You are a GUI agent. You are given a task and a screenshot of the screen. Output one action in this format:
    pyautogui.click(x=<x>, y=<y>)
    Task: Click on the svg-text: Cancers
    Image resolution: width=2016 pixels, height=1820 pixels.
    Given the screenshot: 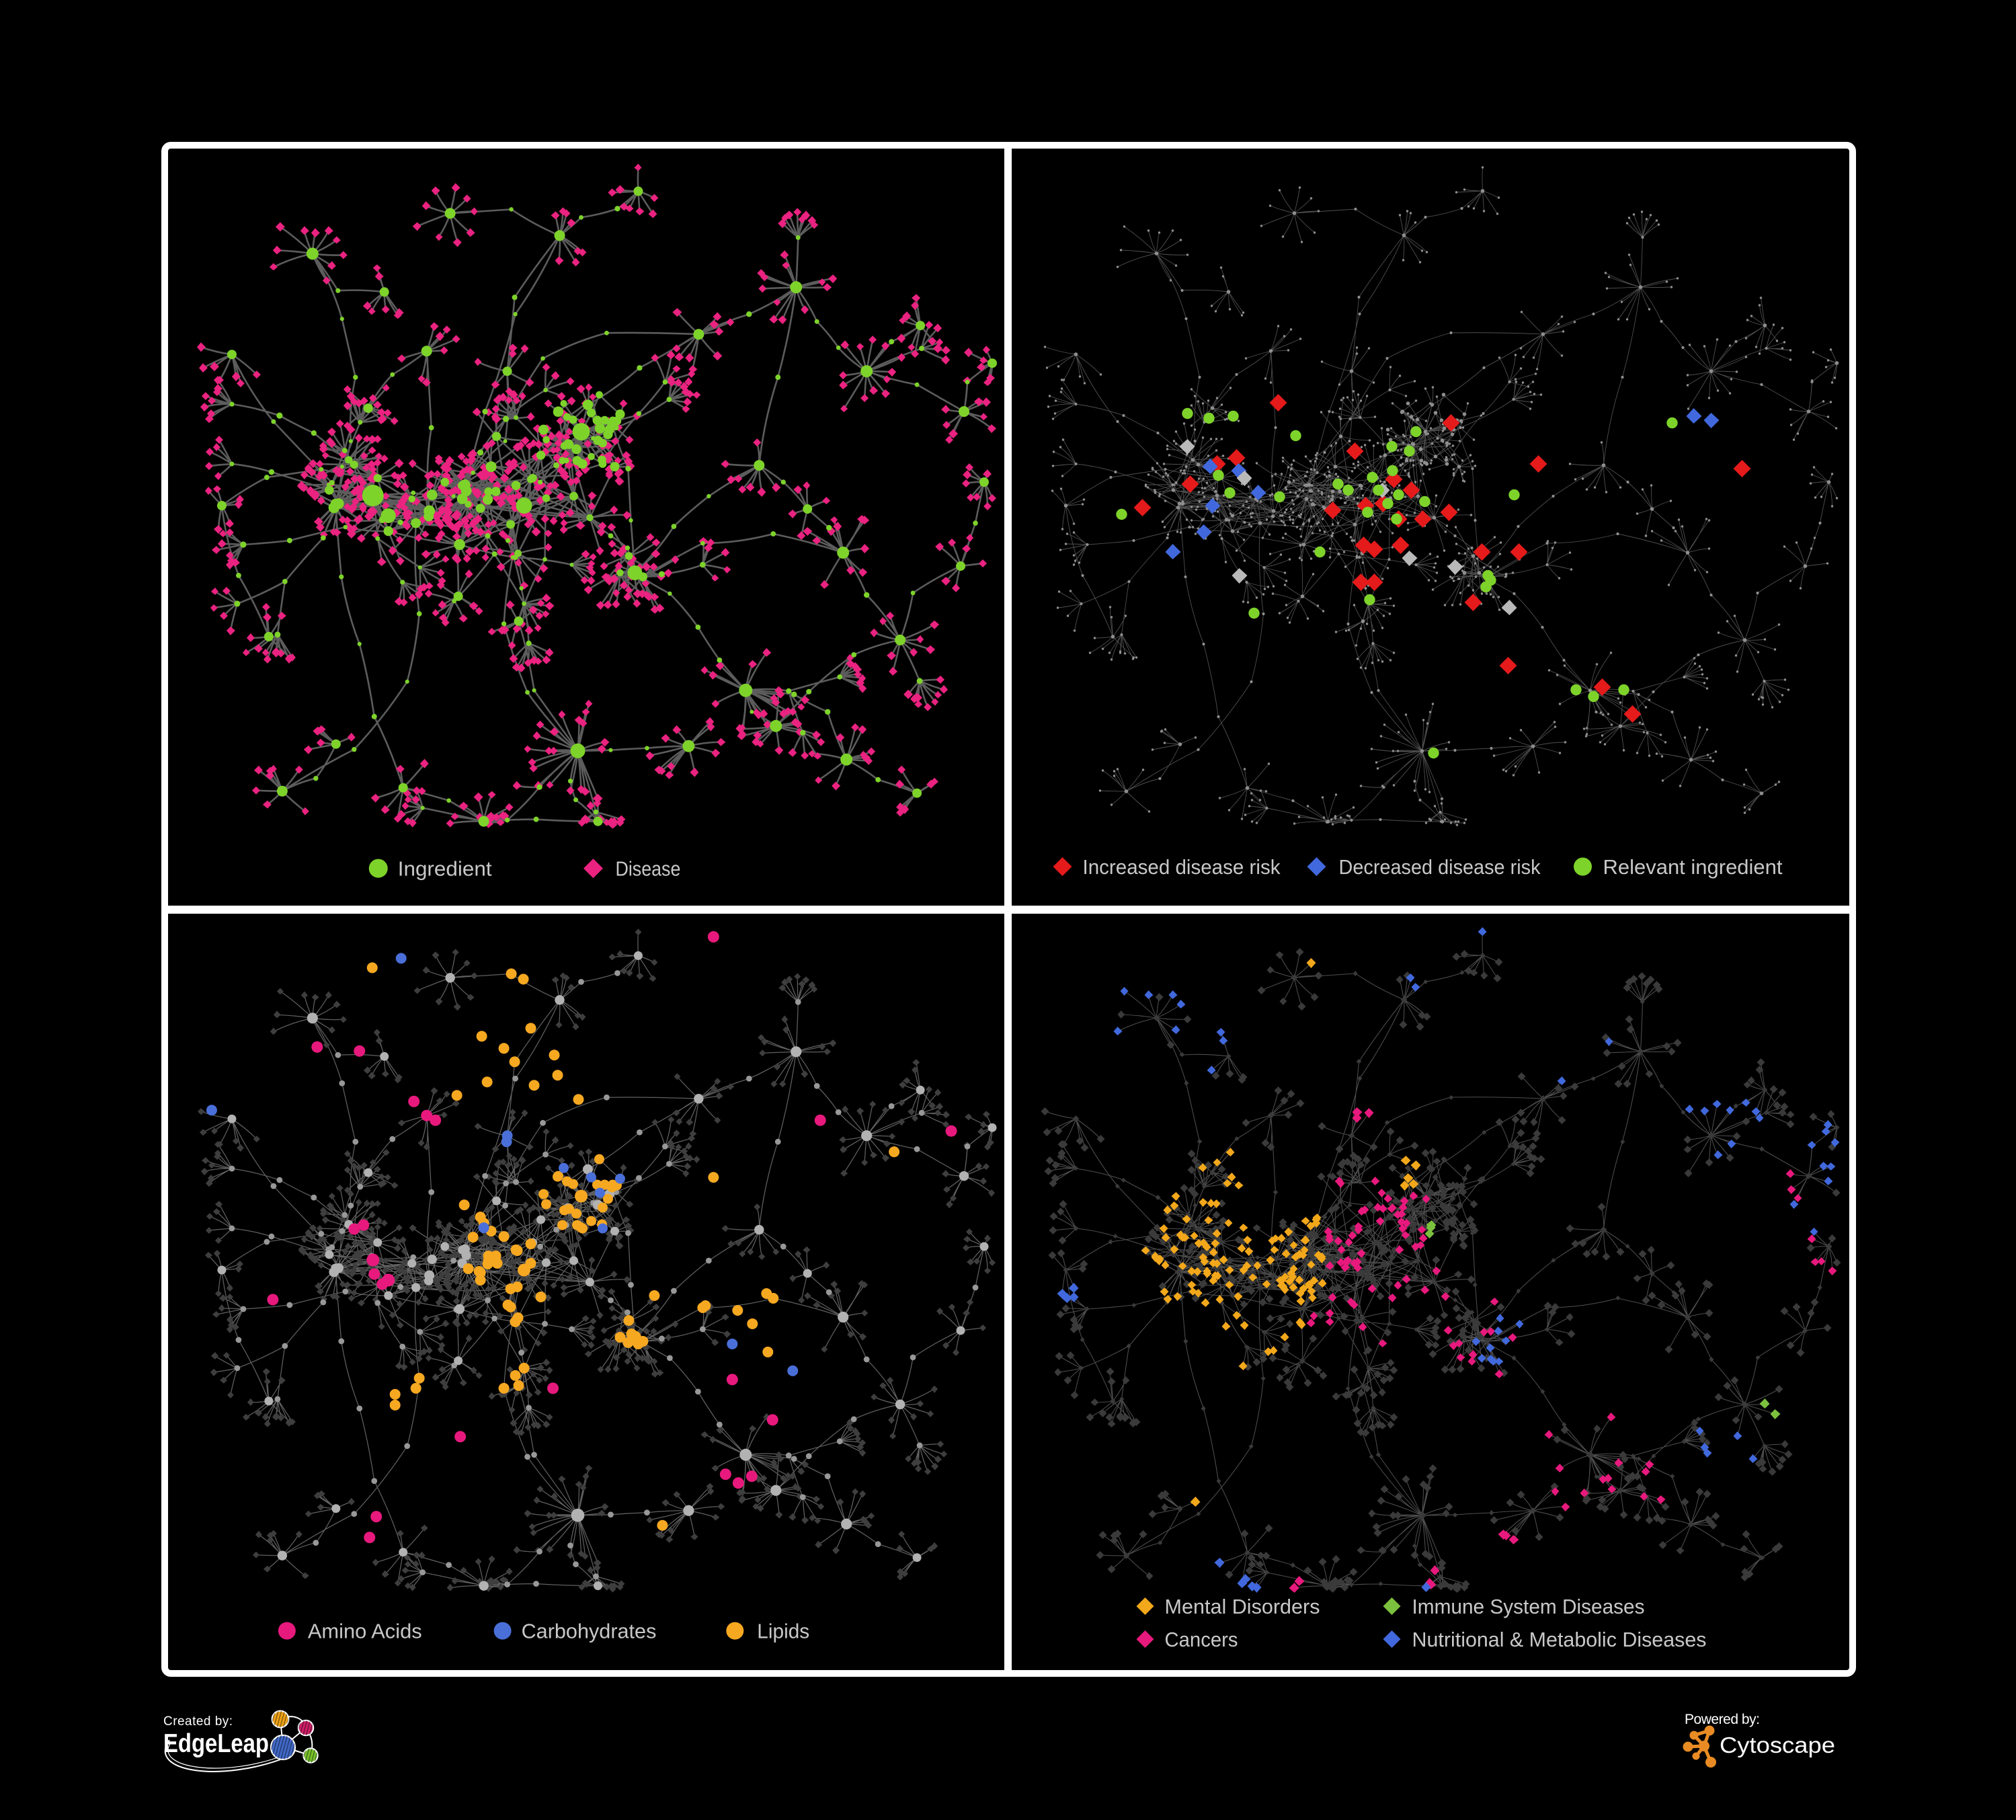 What is the action you would take?
    pyautogui.click(x=1201, y=1639)
    